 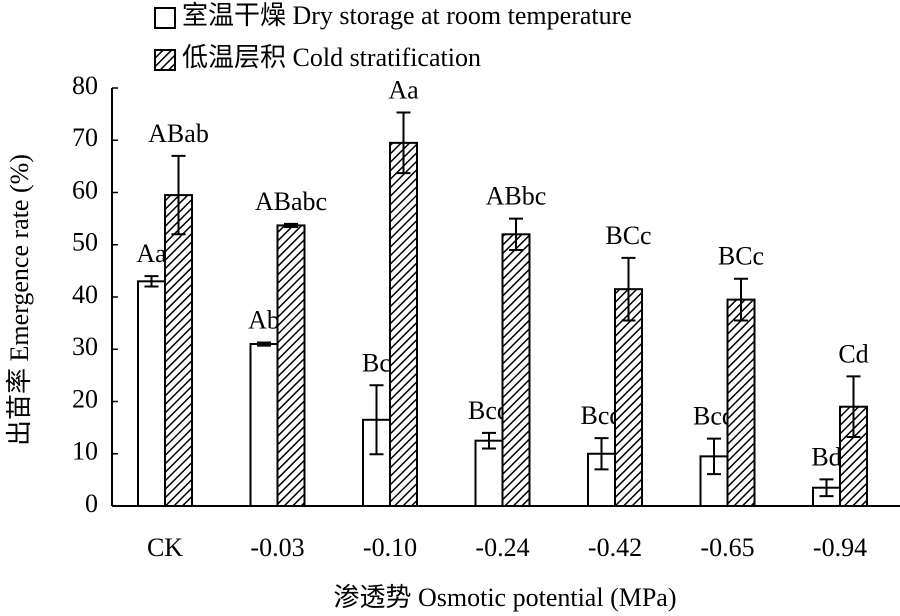 What do you see at coordinates (291, 201) in the screenshot?
I see `significance-label: ABabc` at bounding box center [291, 201].